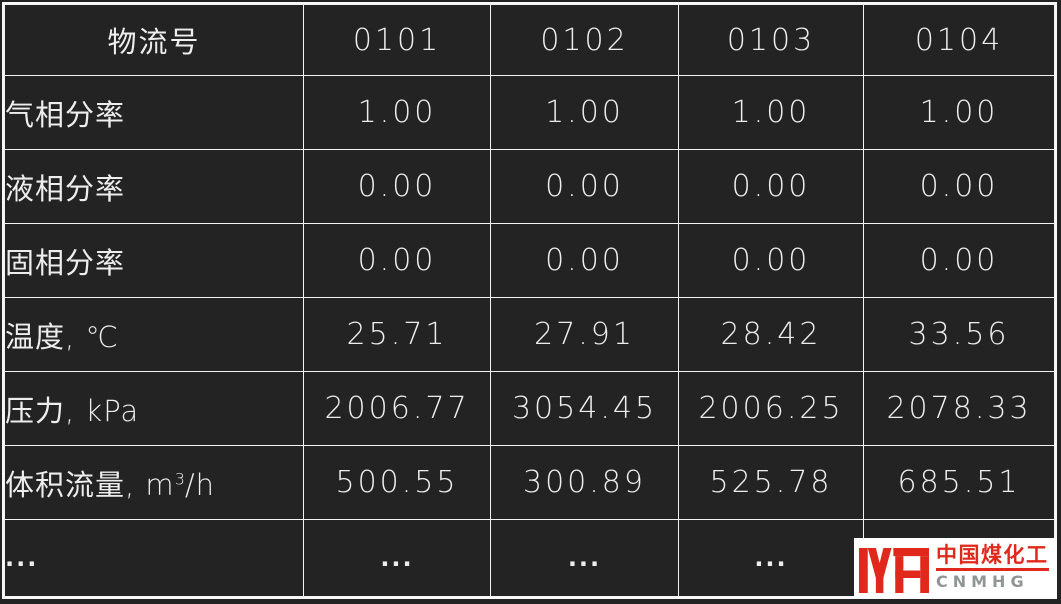  I want to click on property-label: 液相分率, so click(154, 186).